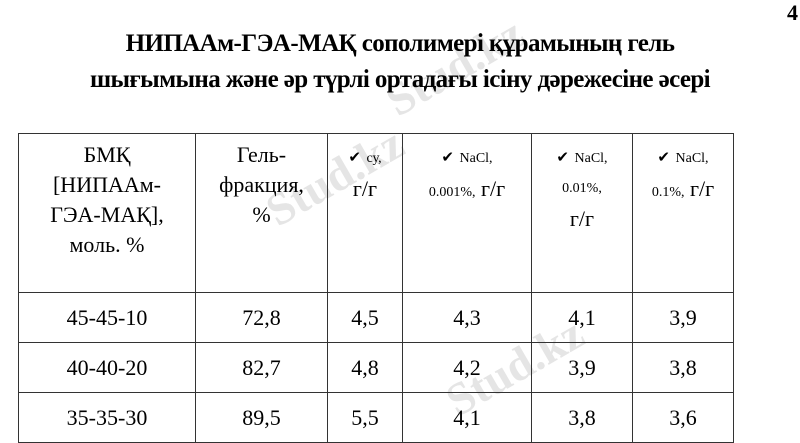 Image resolution: width=800 pixels, height=443 pixels. What do you see at coordinates (374, 158) in the screenshot?
I see `header-text: су,` at bounding box center [374, 158].